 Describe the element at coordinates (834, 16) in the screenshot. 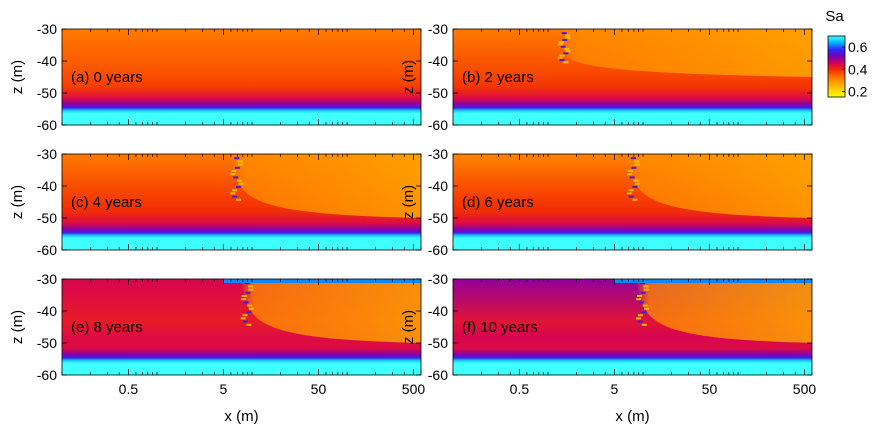

I see `colorbar-title: Sa` at that location.